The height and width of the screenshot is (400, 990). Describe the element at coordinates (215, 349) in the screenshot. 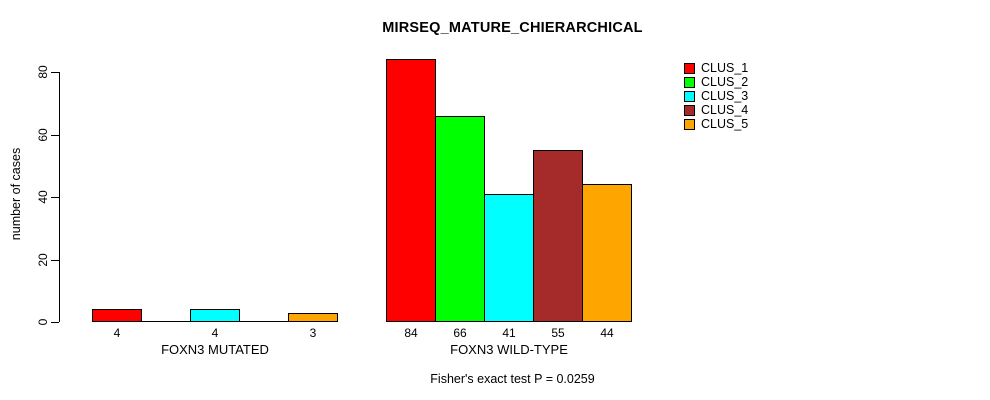

I see `group-label-foxn3-mutated: FOXN3 MUTATED` at that location.